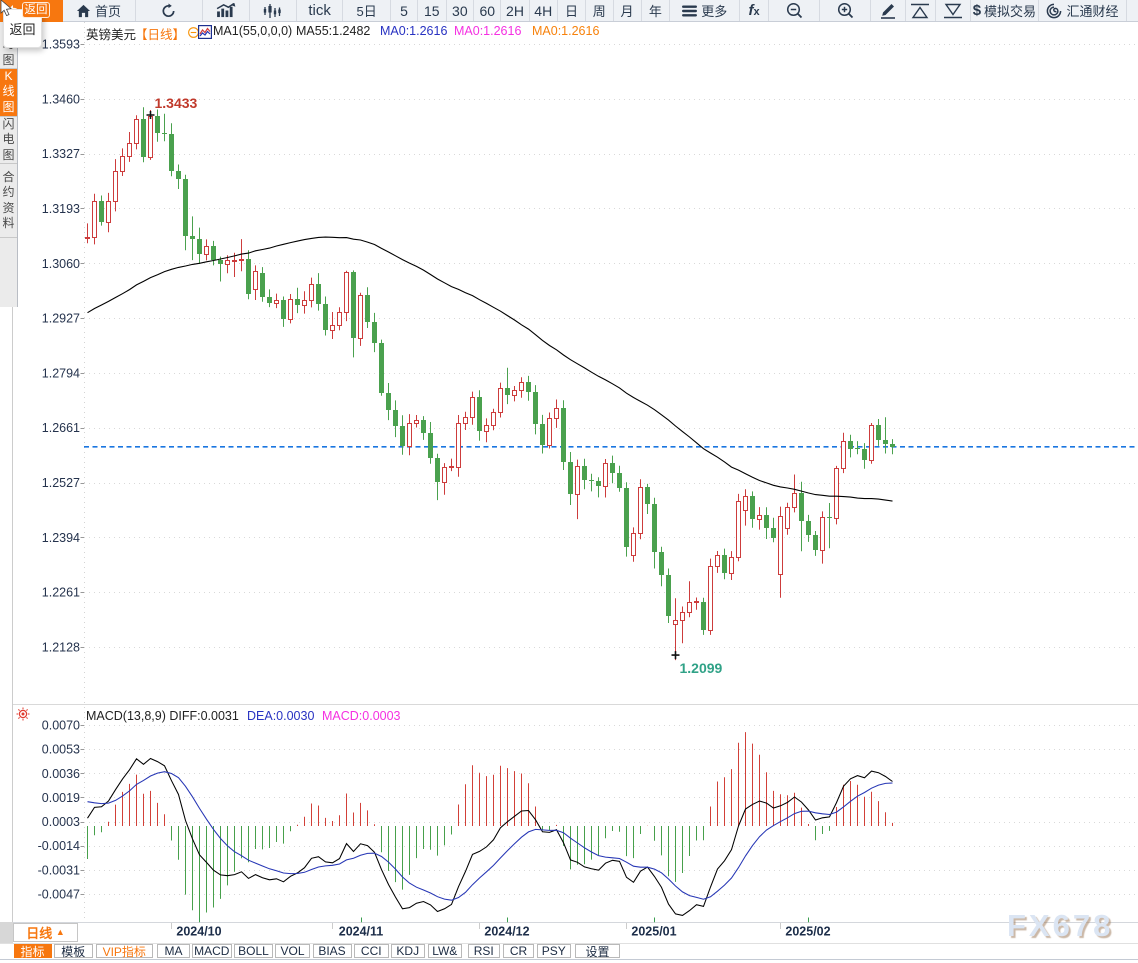 This screenshot has height=963, width=1138. Describe the element at coordinates (61, 99) in the screenshot. I see `svg-text: 1.3460` at that location.